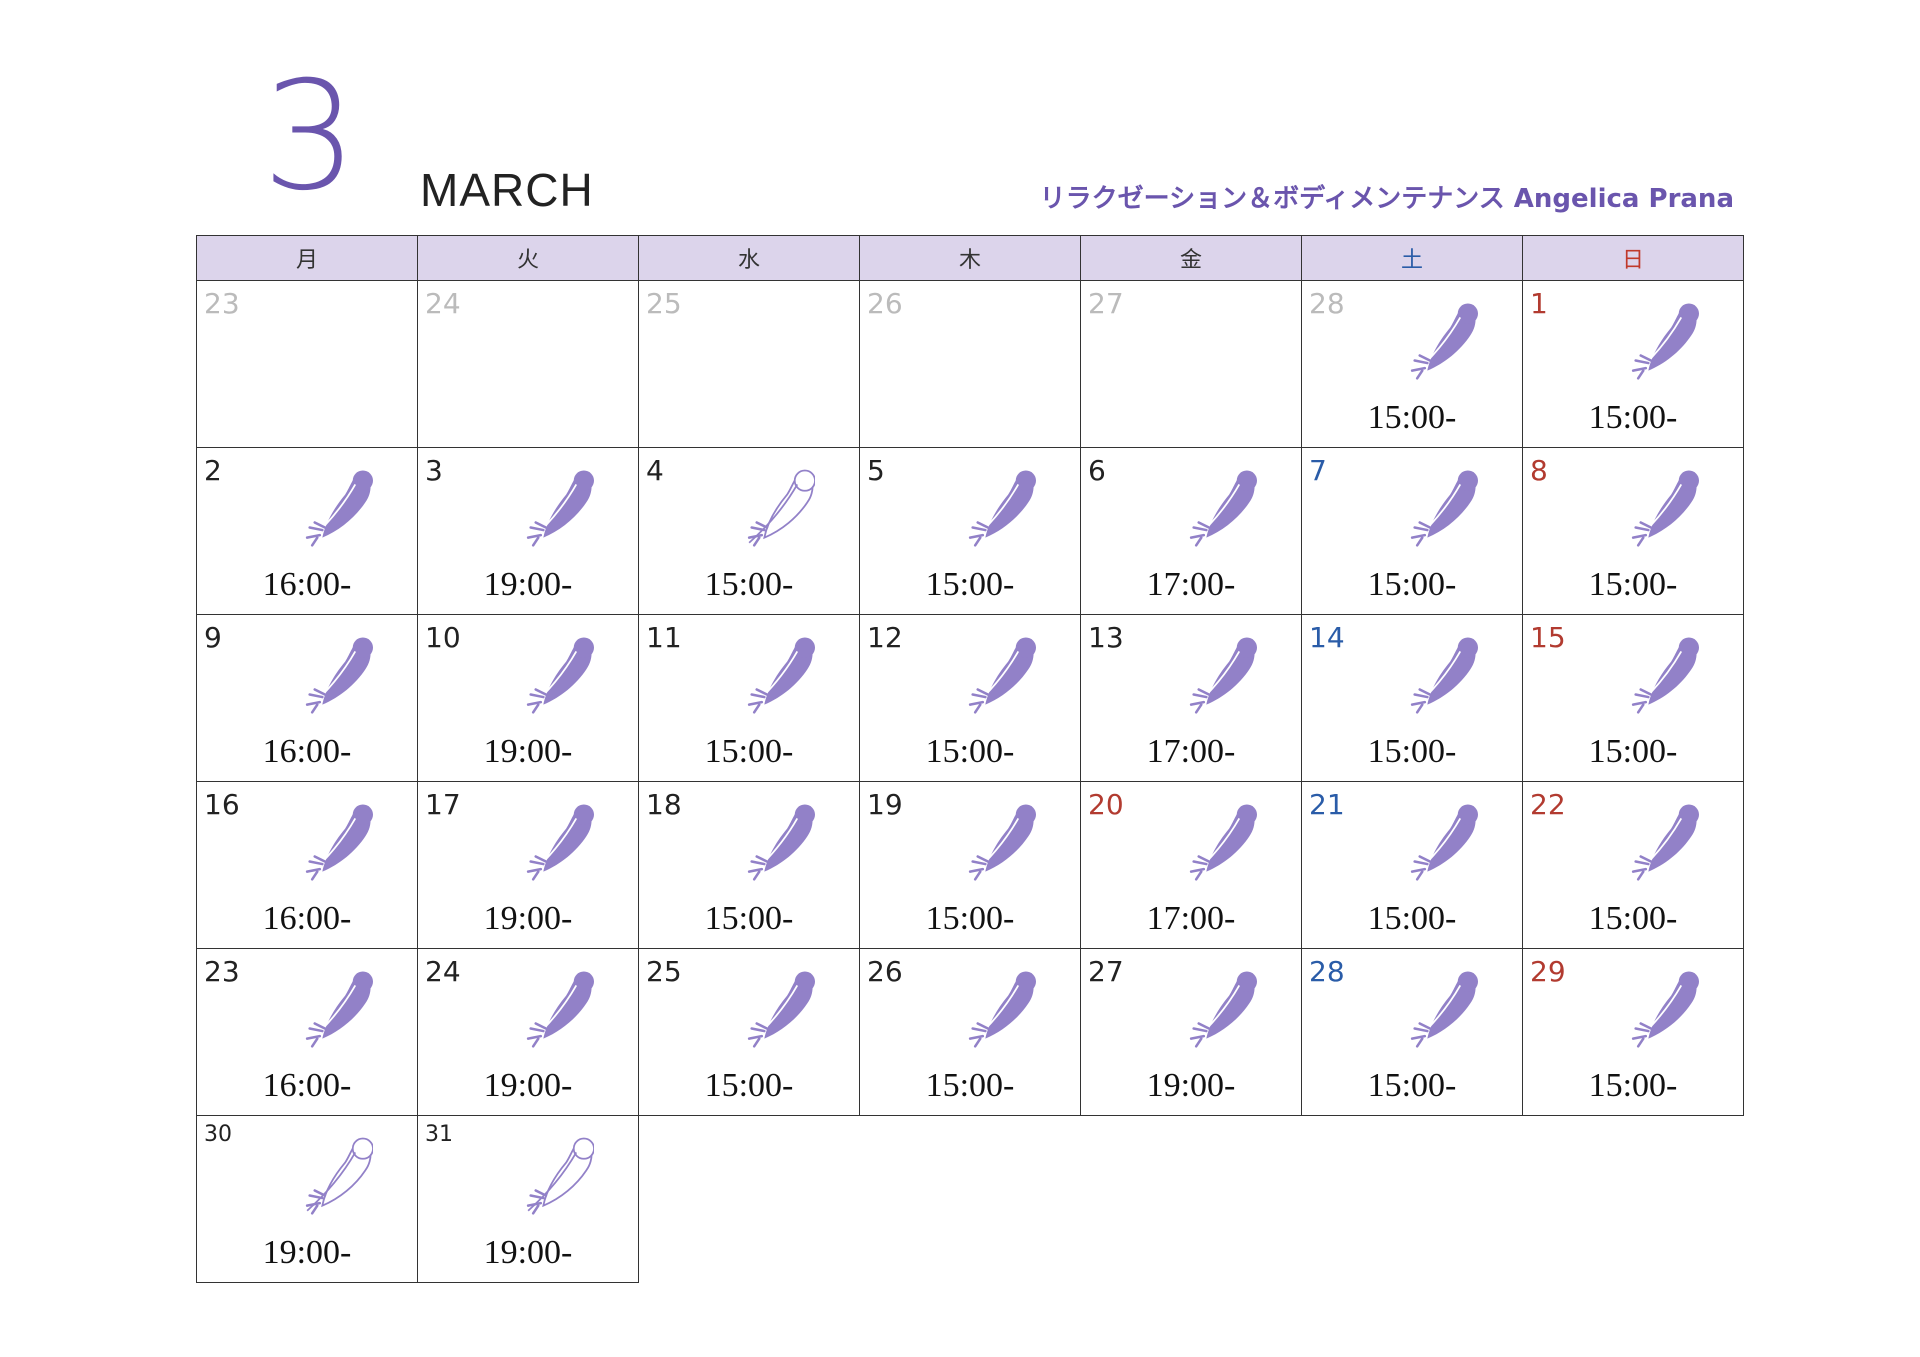  I want to click on day-number: 3, so click(434, 470).